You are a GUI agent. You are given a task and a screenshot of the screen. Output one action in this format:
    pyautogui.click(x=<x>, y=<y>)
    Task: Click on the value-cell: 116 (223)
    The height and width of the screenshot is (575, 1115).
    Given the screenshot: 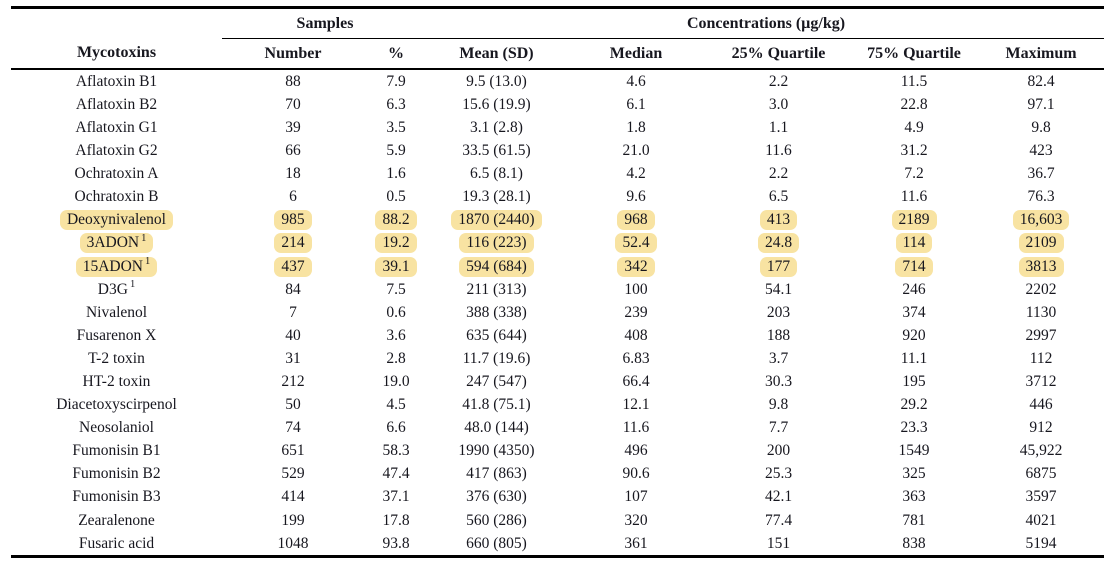 What is the action you would take?
    pyautogui.click(x=496, y=243)
    